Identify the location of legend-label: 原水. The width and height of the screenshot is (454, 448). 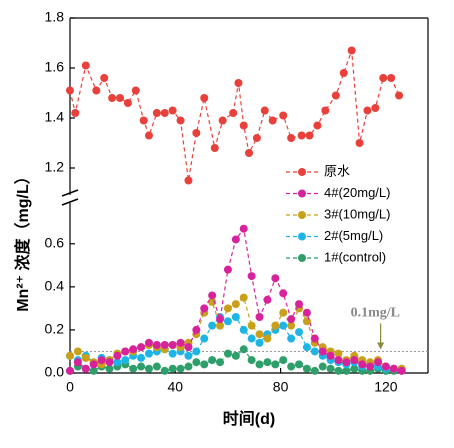
(337, 170).